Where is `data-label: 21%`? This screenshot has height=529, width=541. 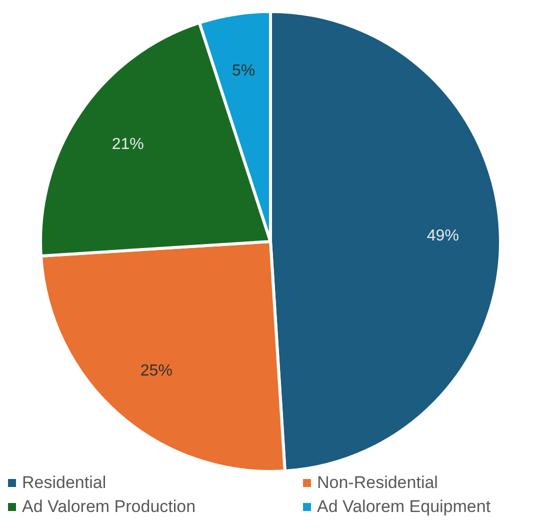
data-label: 21% is located at coordinates (128, 144).